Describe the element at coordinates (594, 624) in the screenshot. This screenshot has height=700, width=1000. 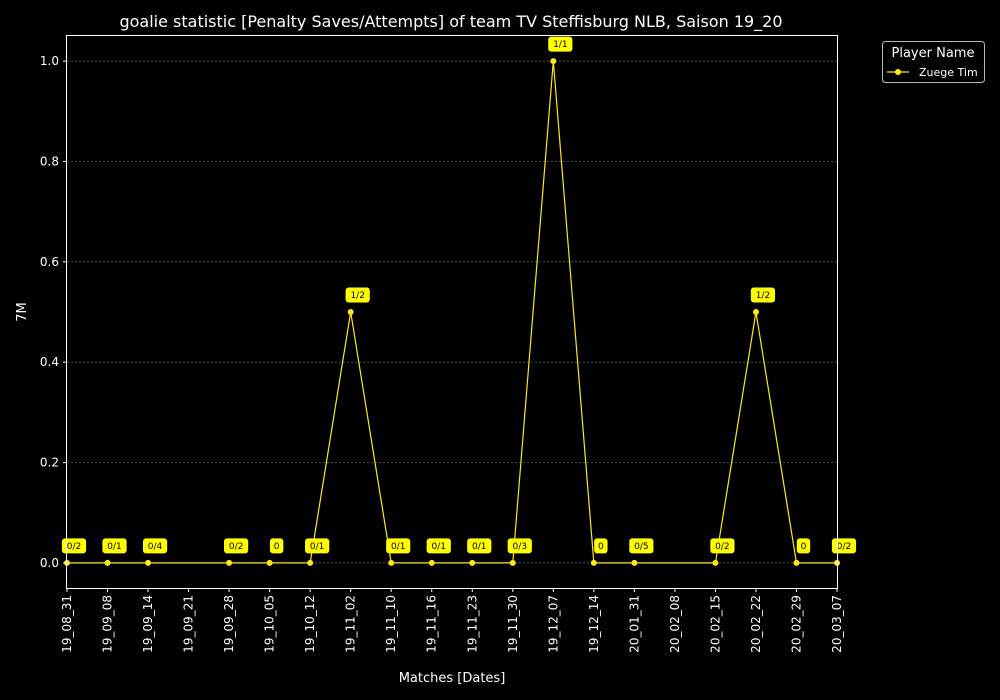
I see `x-tick-label: 19_12_14` at that location.